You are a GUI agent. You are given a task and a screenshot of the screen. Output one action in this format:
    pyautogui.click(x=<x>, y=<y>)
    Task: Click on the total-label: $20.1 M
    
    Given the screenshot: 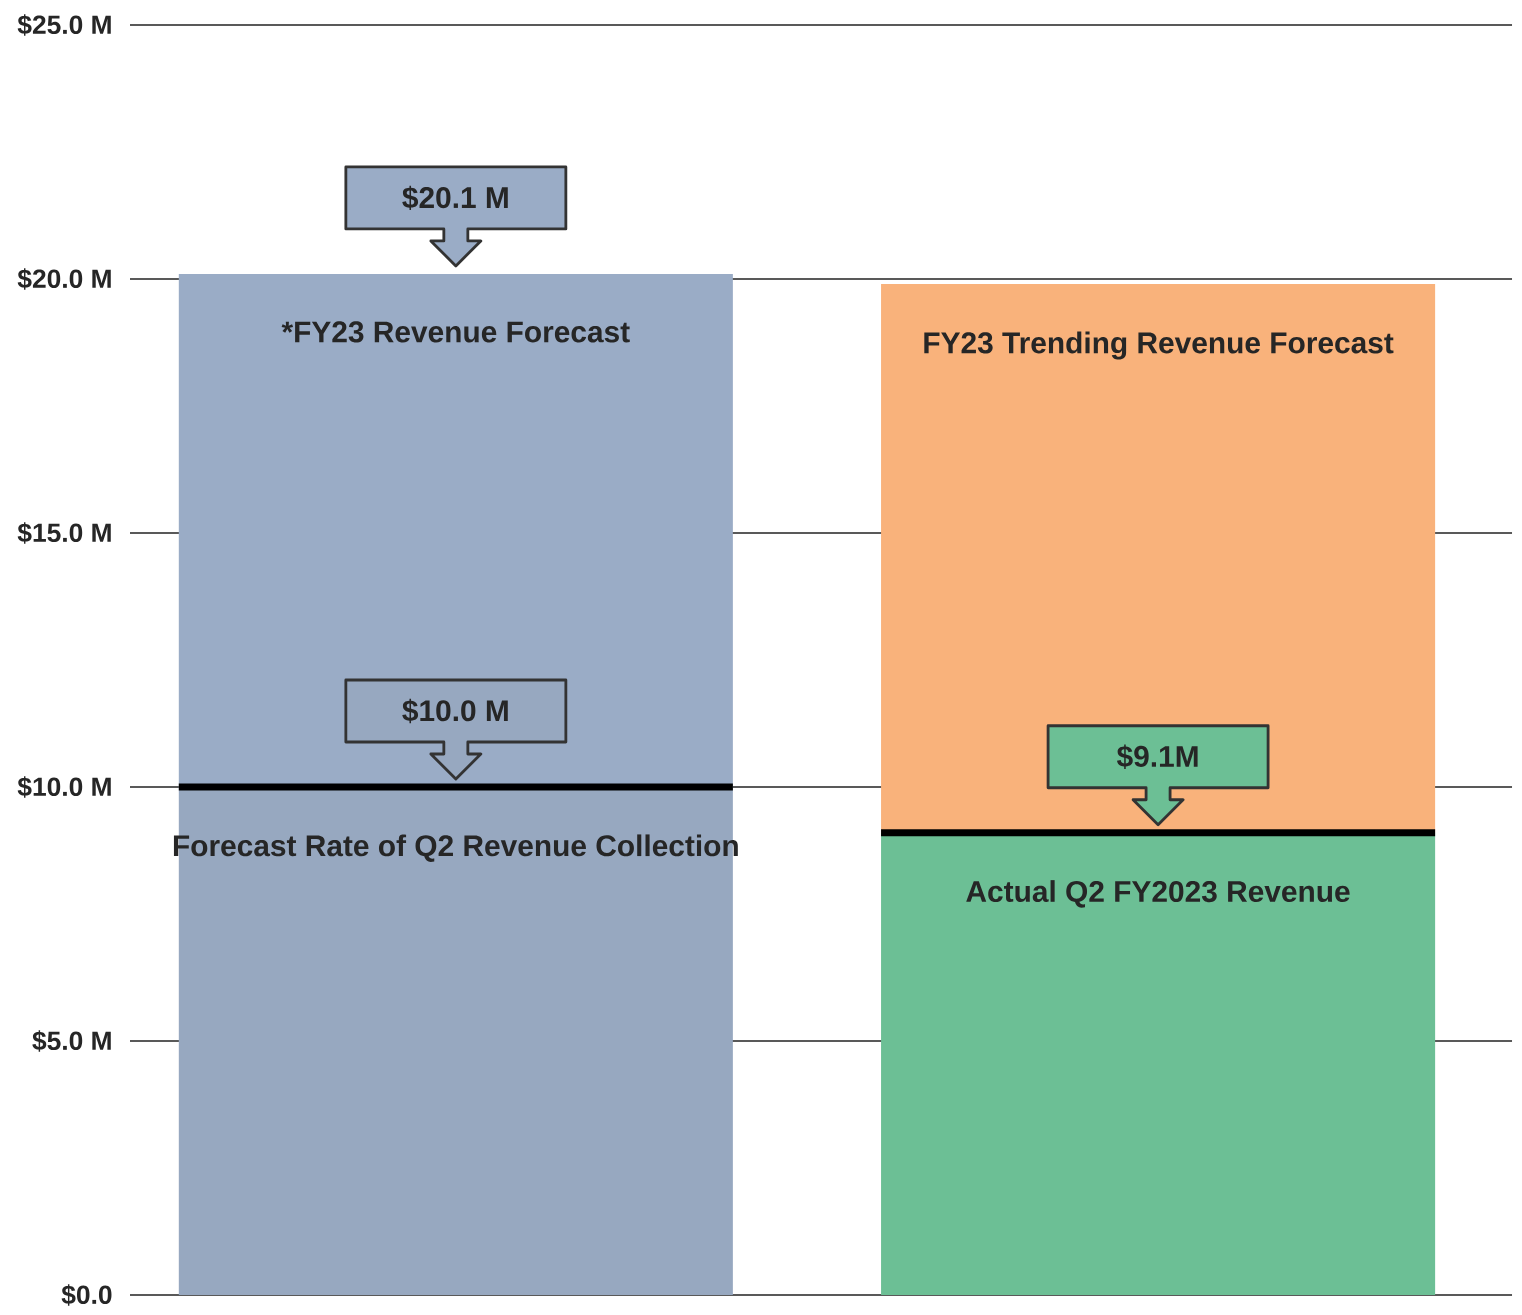 What is the action you would take?
    pyautogui.click(x=455, y=198)
    